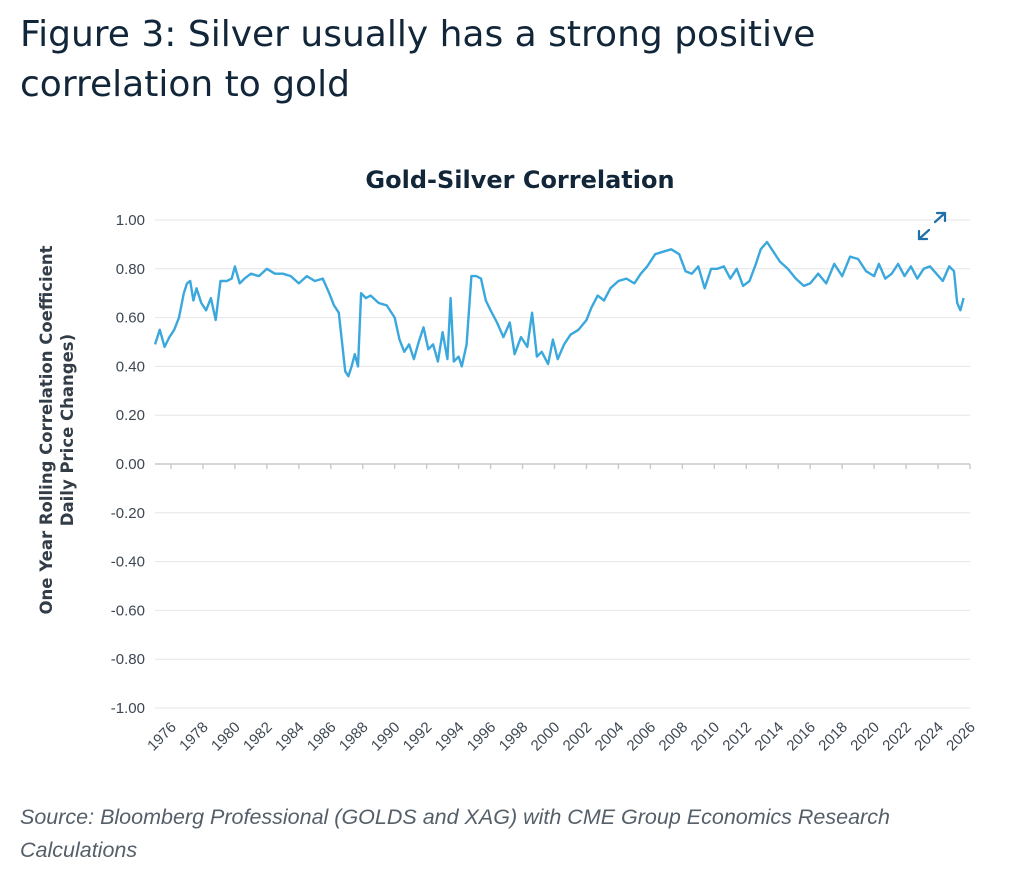 The height and width of the screenshot is (869, 1009). Describe the element at coordinates (128, 610) in the screenshot. I see `y-tick-label: -0.60` at that location.